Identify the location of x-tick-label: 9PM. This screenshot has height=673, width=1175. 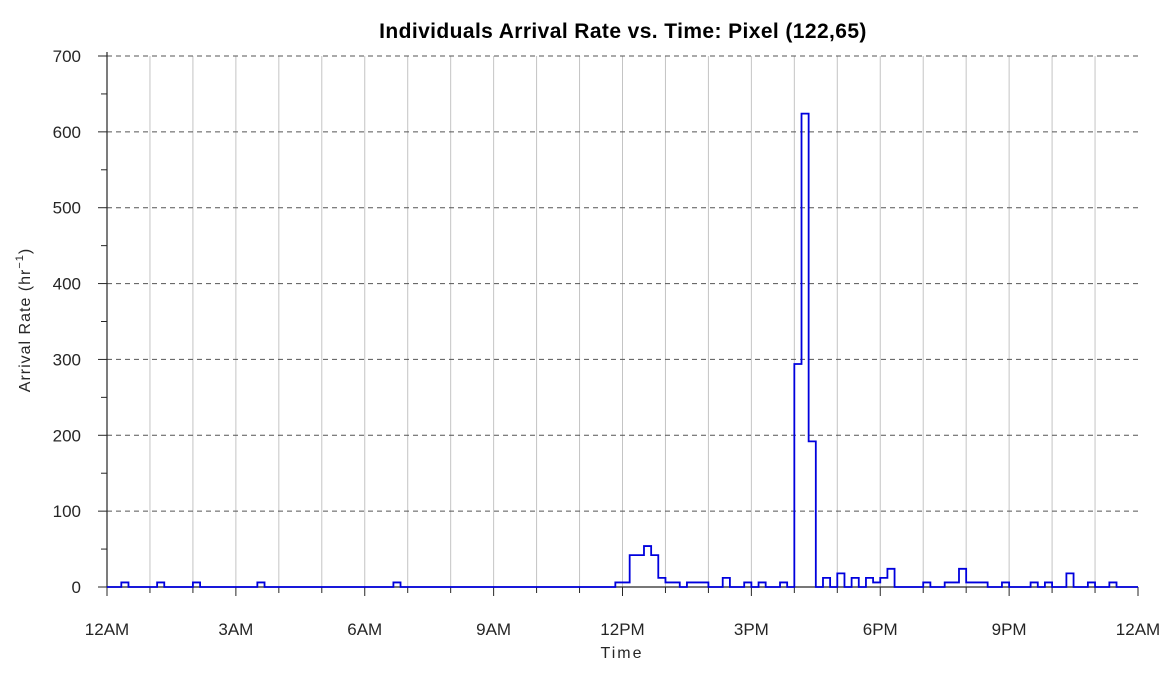
(1009, 629).